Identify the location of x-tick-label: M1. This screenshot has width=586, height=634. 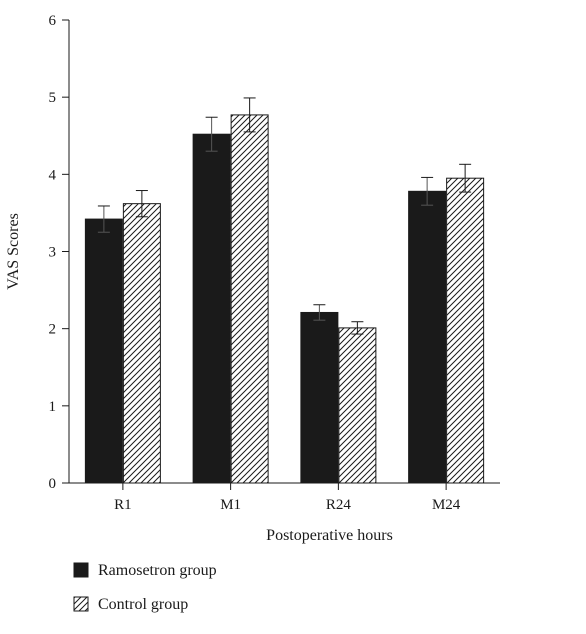
(230, 505).